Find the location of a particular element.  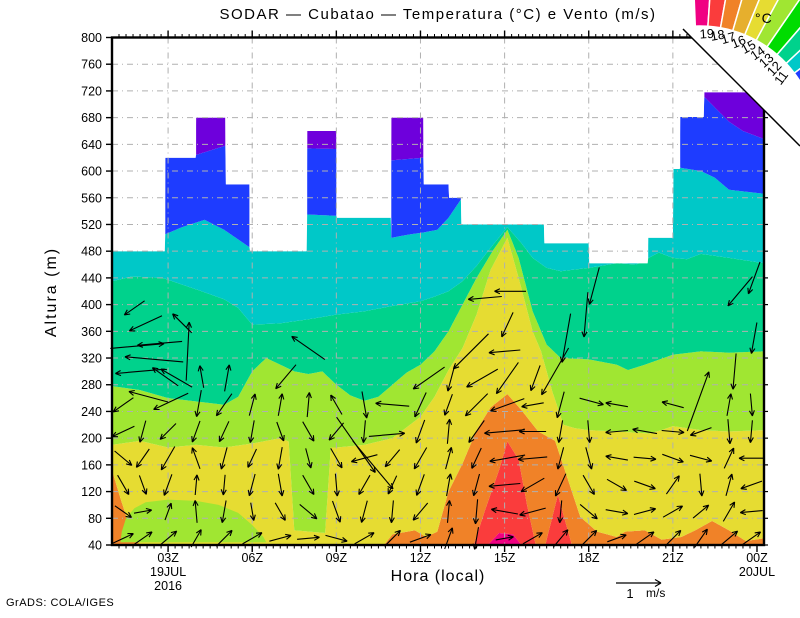

y-tick-label: 400 is located at coordinates (91, 305).